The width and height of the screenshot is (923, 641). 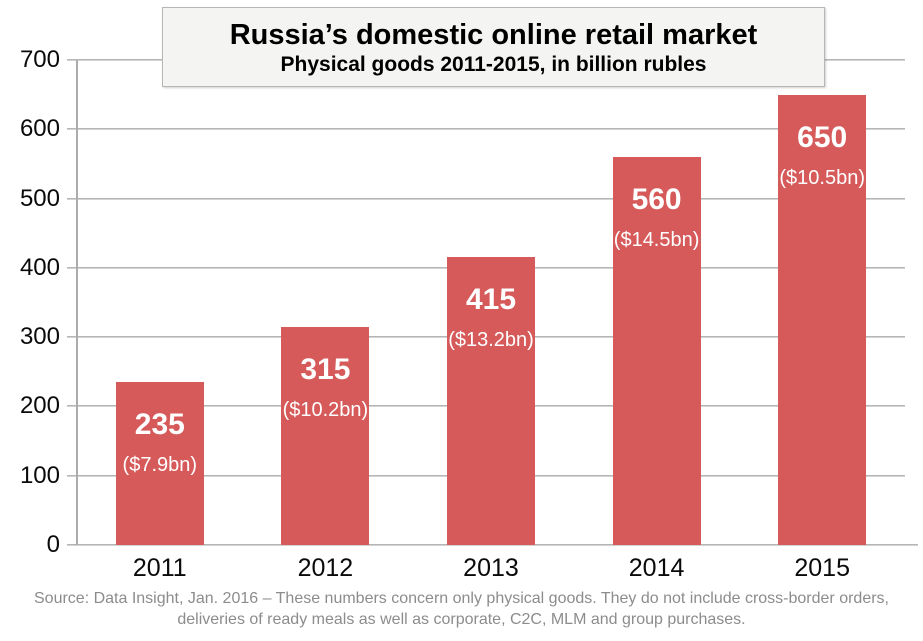 What do you see at coordinates (77, 302) in the screenshot?
I see `y-axis-line` at bounding box center [77, 302].